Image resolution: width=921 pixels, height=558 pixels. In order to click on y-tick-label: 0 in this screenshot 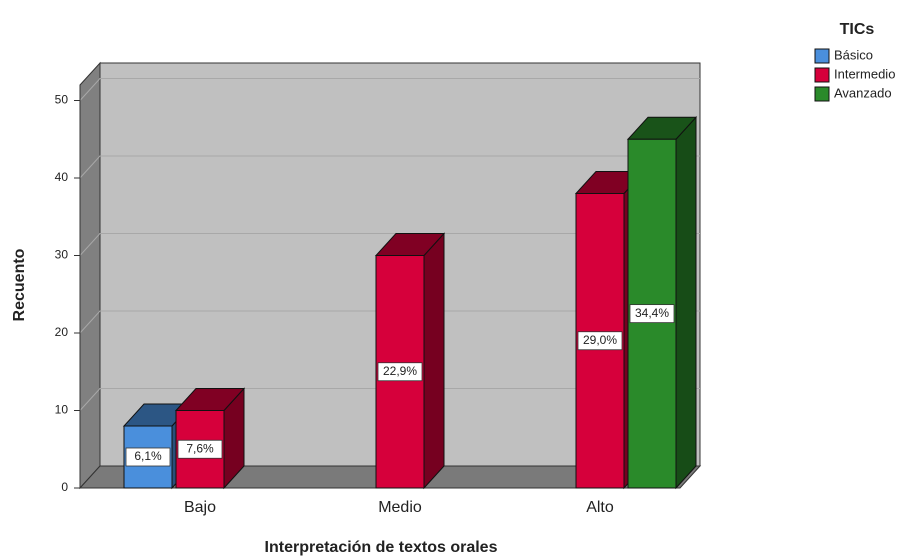, I will do `click(64, 487)`.